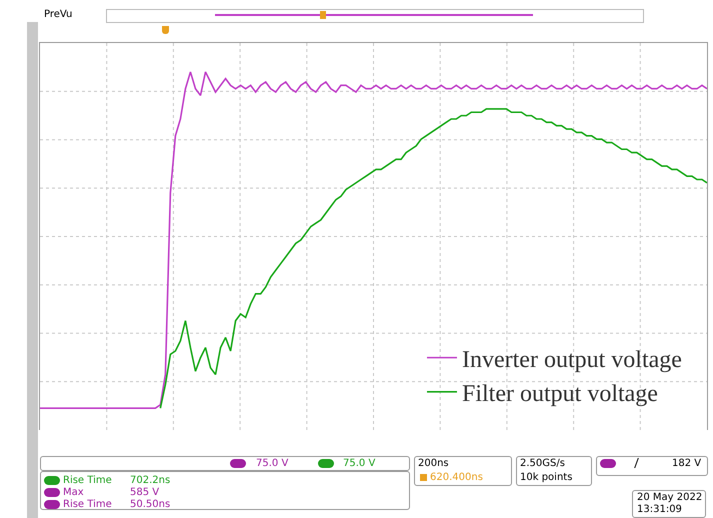 The height and width of the screenshot is (518, 713). Describe the element at coordinates (687, 464) in the screenshot. I see `text: 182 V` at that location.